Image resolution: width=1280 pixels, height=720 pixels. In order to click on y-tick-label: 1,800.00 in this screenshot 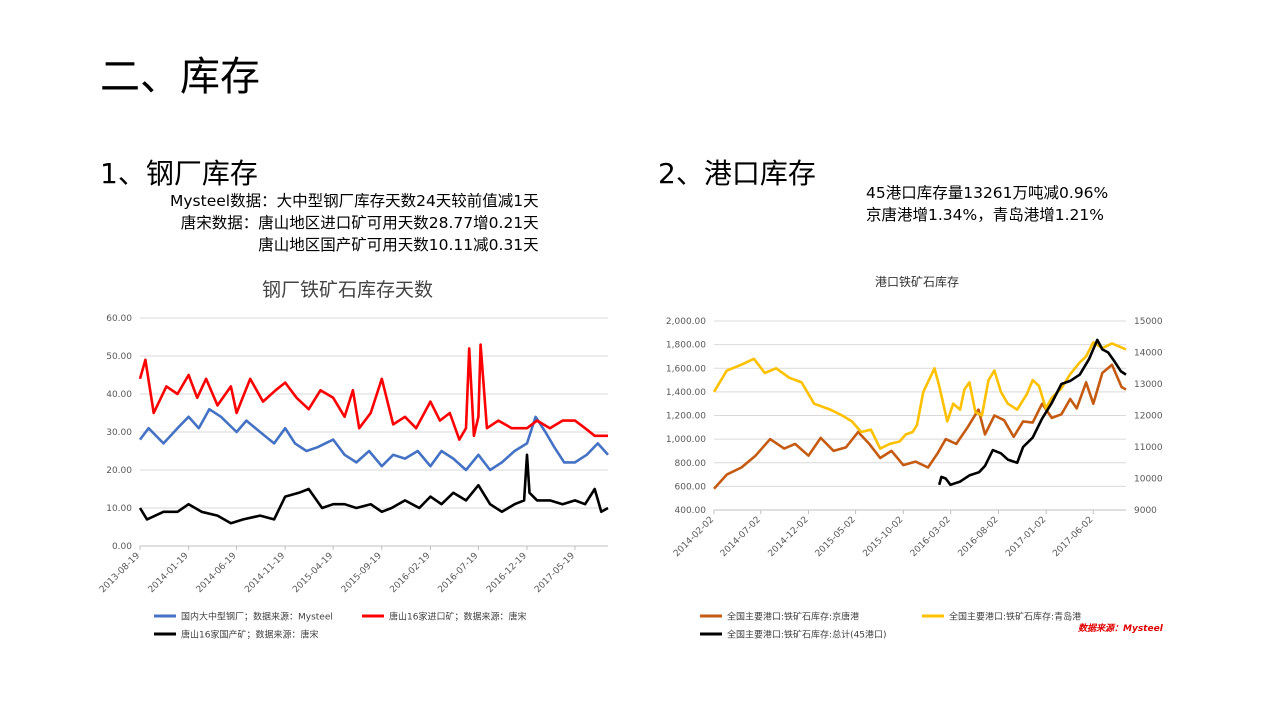, I will do `click(686, 346)`.